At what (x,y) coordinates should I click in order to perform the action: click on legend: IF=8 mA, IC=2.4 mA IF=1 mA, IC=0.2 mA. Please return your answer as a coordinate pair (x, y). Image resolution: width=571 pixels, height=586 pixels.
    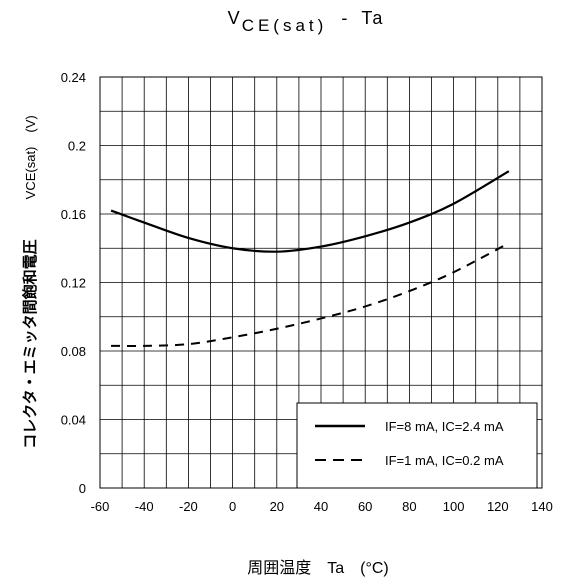
    Looking at the image, I should click on (417, 445).